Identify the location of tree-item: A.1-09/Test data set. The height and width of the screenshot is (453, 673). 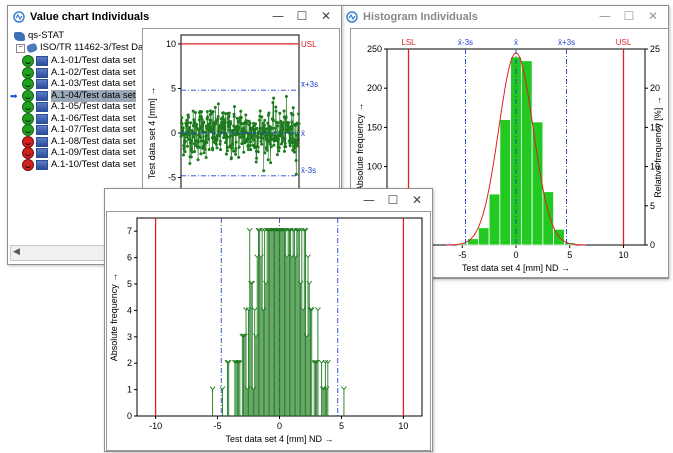
(75, 153).